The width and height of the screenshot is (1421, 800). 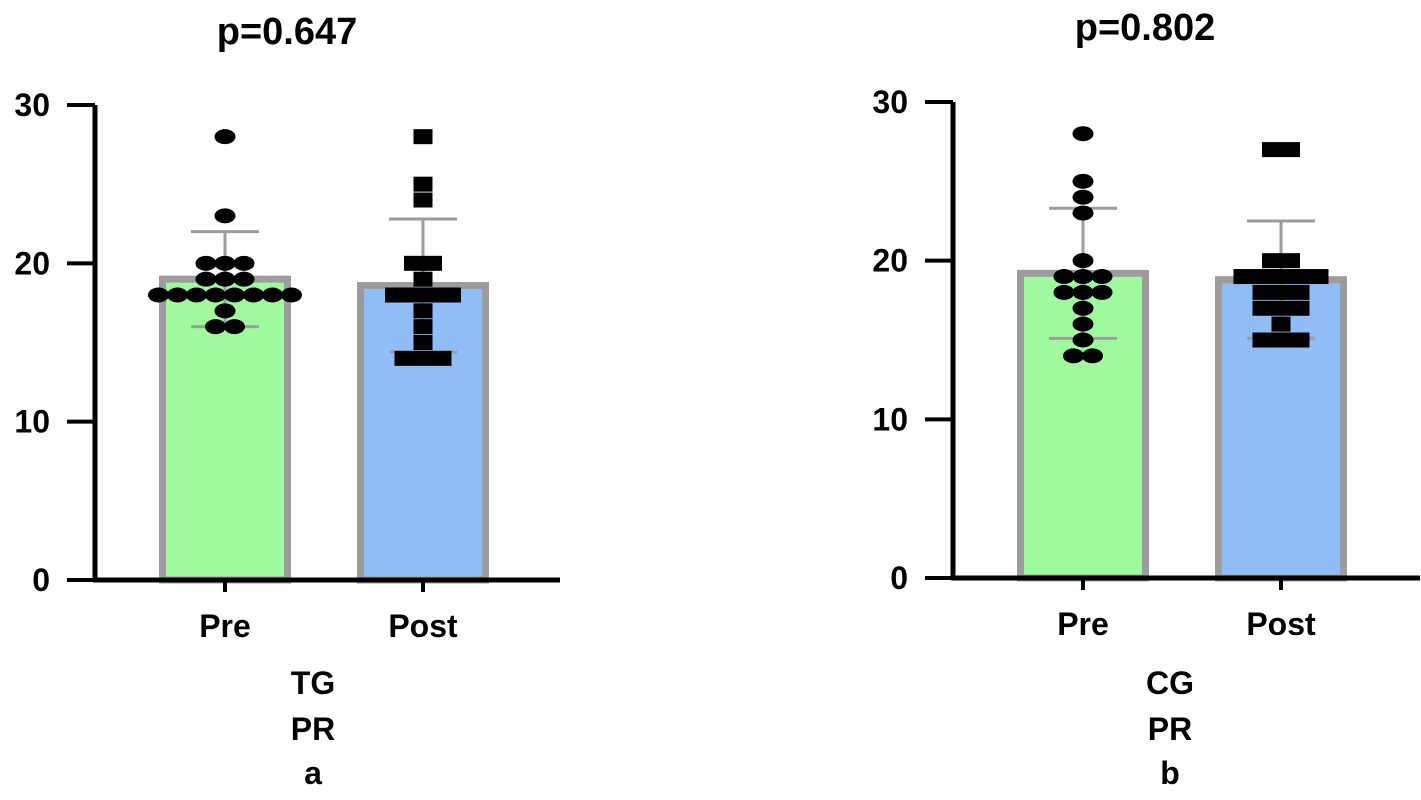 I want to click on x-axis-label-line: TG, so click(x=313, y=683).